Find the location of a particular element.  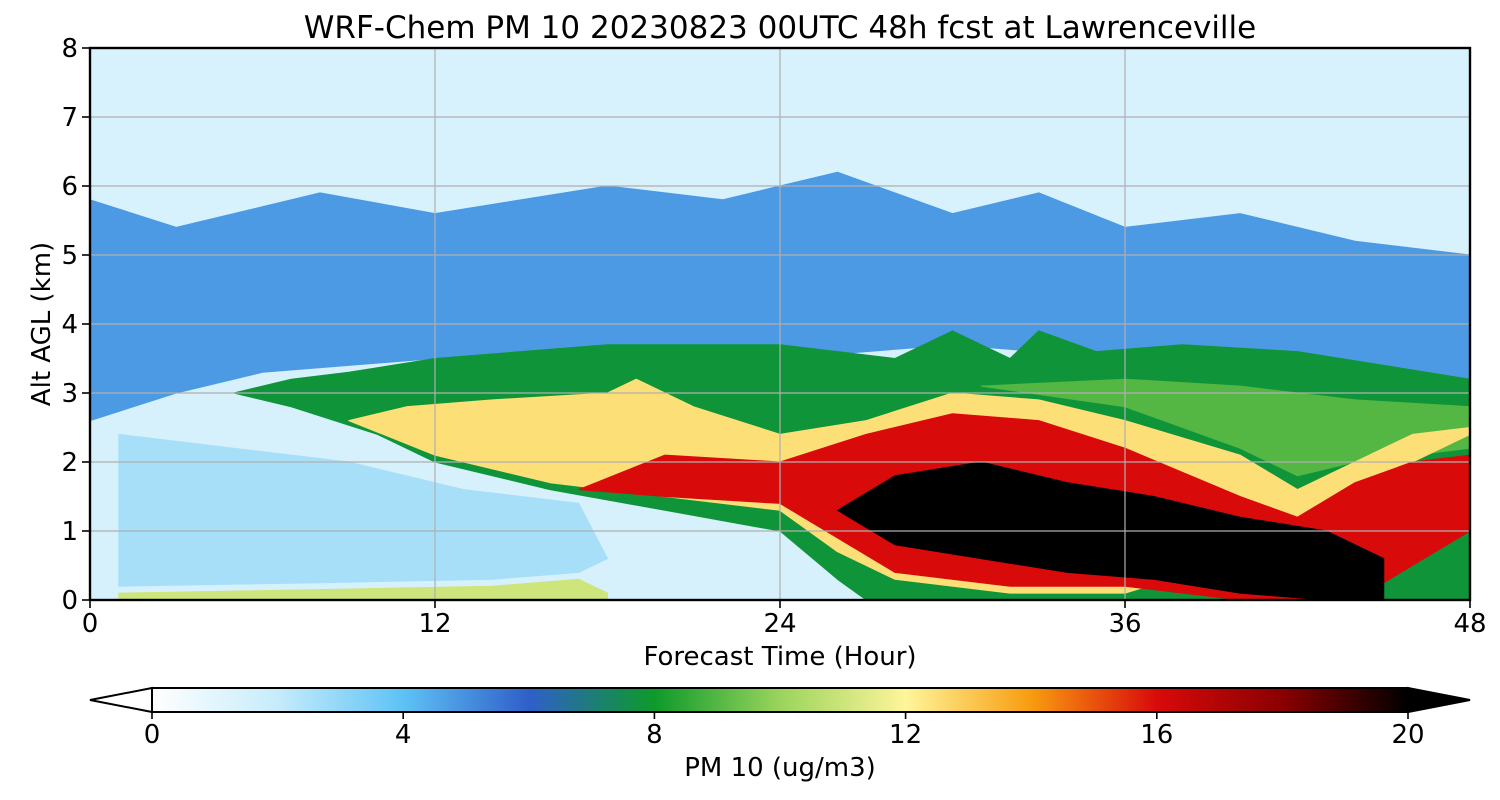

x-tick-label: 12 is located at coordinates (434, 624).